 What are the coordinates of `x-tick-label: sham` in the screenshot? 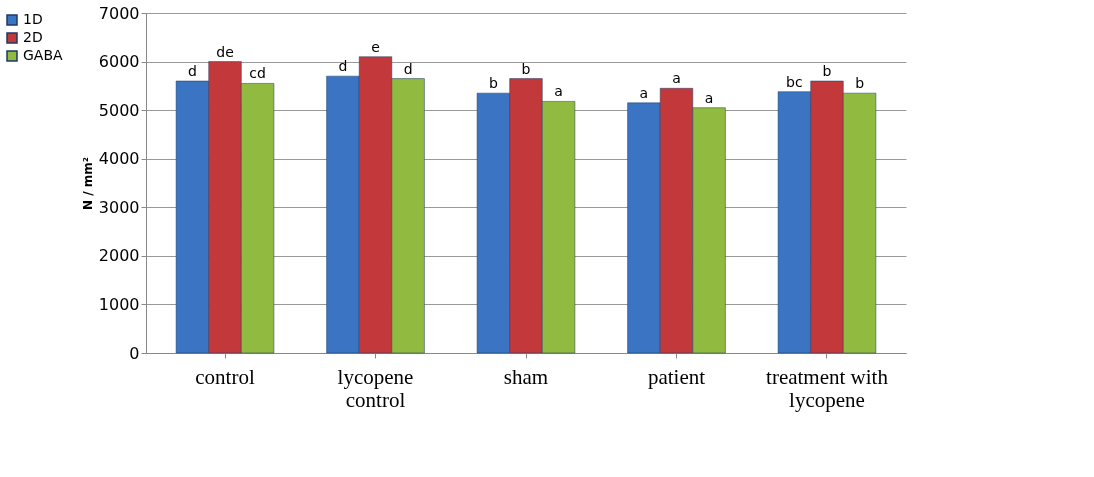 It's located at (526, 376).